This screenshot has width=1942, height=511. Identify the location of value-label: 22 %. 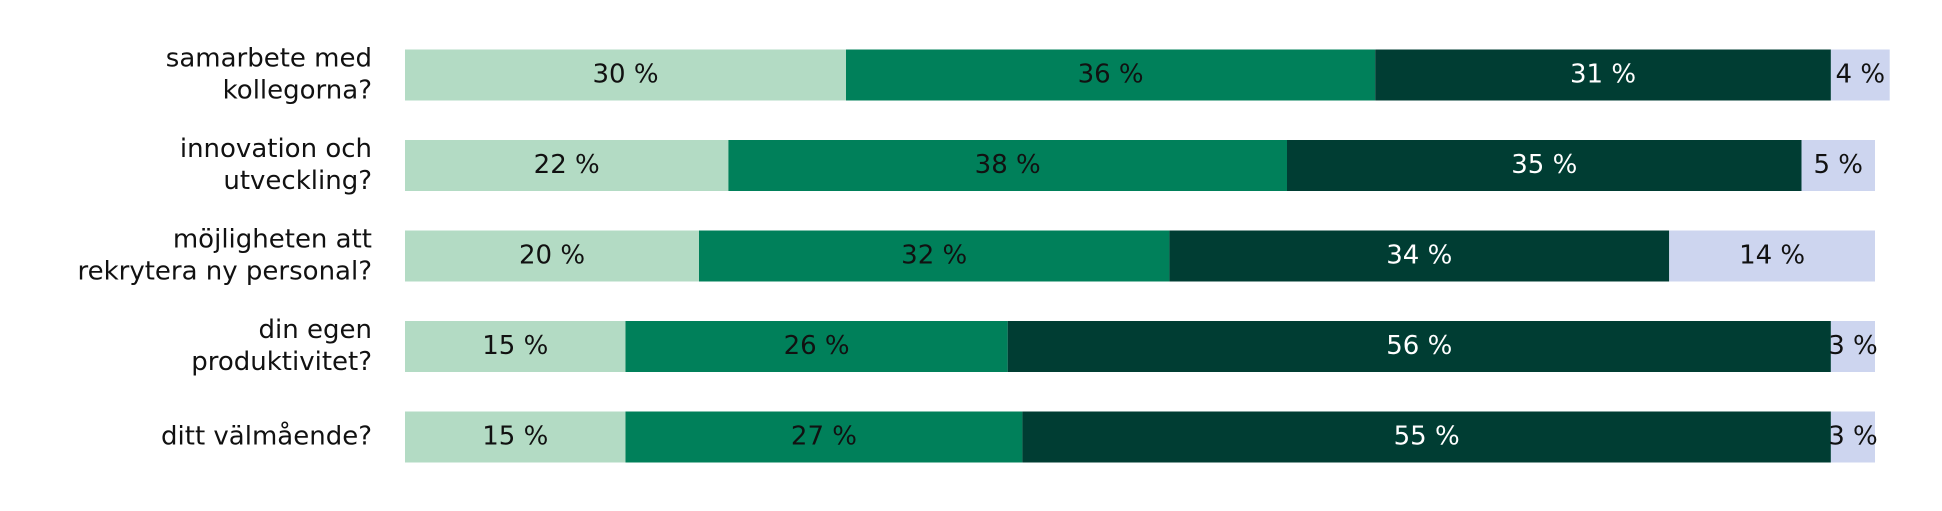
(567, 165).